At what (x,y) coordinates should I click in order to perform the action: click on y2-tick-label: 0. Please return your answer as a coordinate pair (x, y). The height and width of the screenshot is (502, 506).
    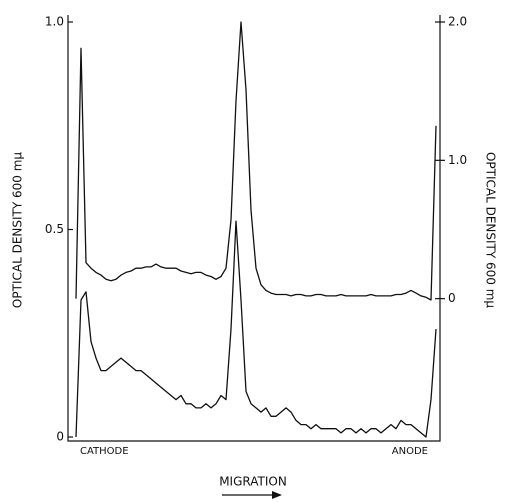
    Looking at the image, I should click on (452, 298).